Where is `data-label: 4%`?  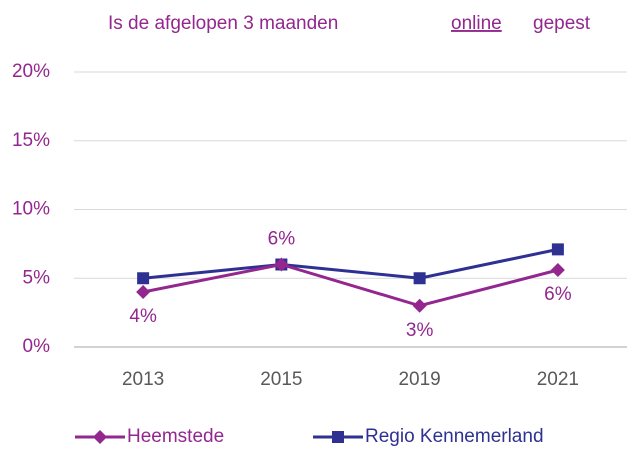
data-label: 4% is located at coordinates (143, 316).